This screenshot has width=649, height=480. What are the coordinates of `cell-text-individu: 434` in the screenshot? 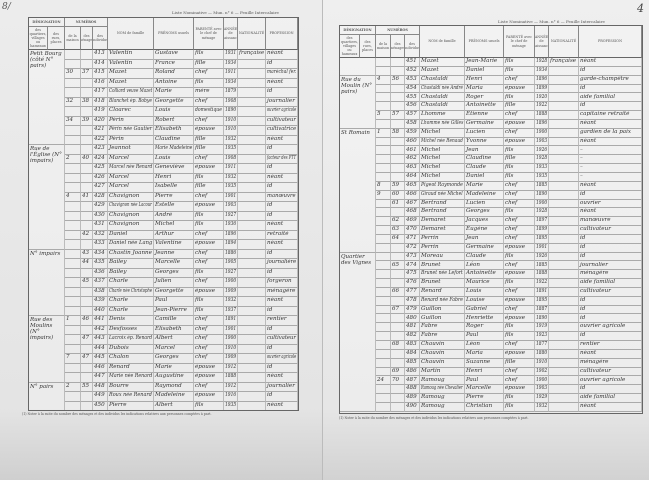 It's located at (99, 252).